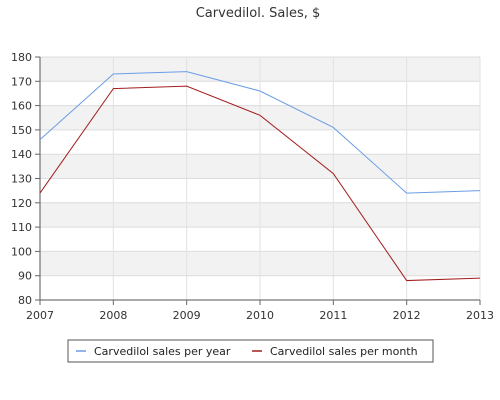 The image size is (500, 400). Describe the element at coordinates (480, 315) in the screenshot. I see `x-tick-label: 2013` at that location.